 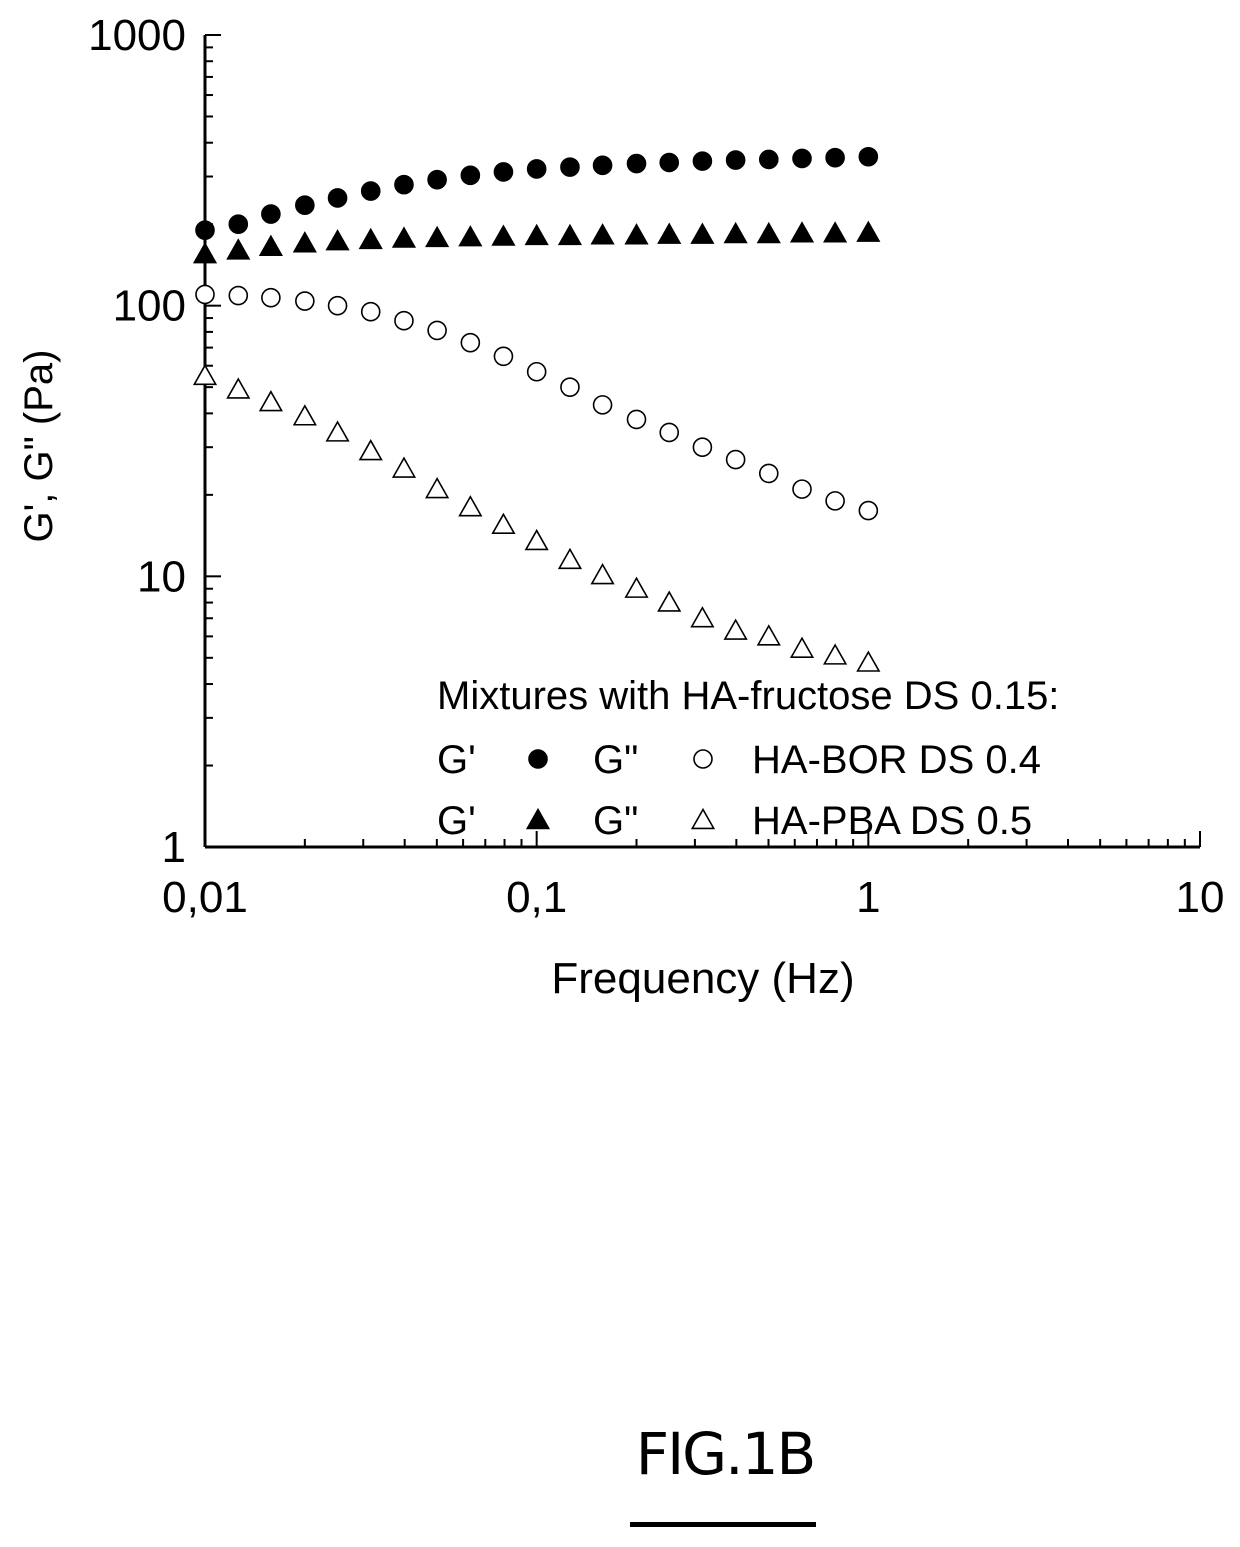 What do you see at coordinates (748, 696) in the screenshot?
I see `legend-title: Mixtures with HA-fructose DS 0.15:` at bounding box center [748, 696].